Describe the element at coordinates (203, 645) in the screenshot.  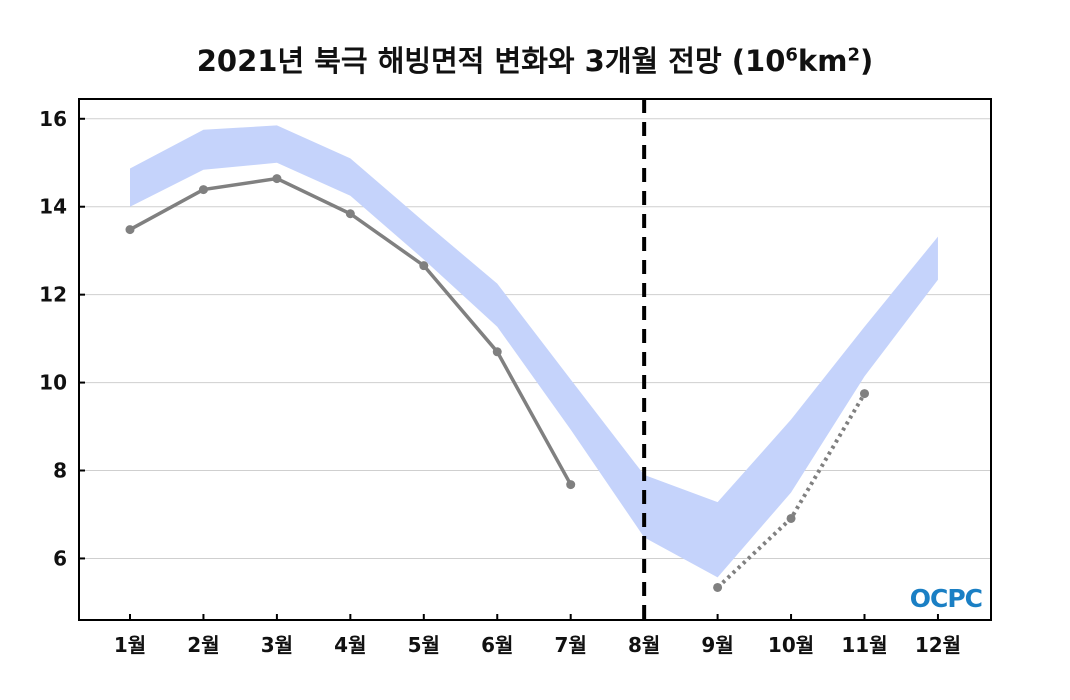
I see `x-tick-label: 2월` at that location.